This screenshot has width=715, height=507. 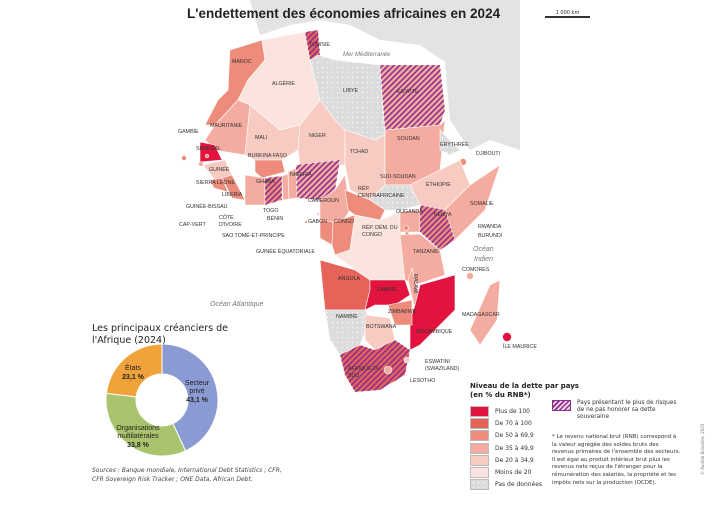 What do you see at coordinates (513, 473) in the screenshot?
I see `legend-label: Moins de 20` at bounding box center [513, 473].